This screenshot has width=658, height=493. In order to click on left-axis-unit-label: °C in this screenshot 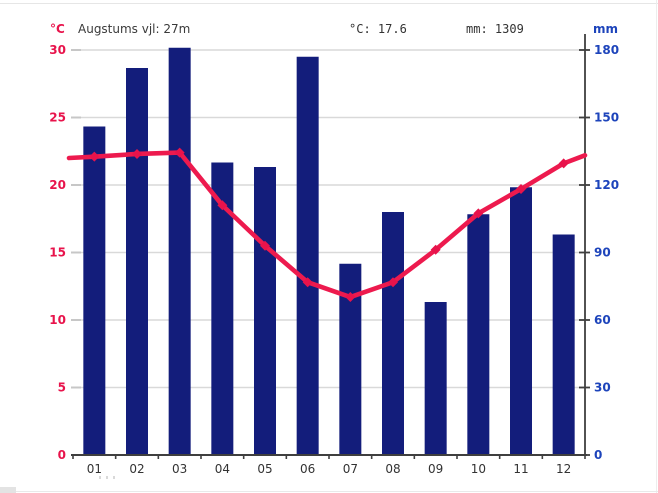, I will do `click(57, 29)`.